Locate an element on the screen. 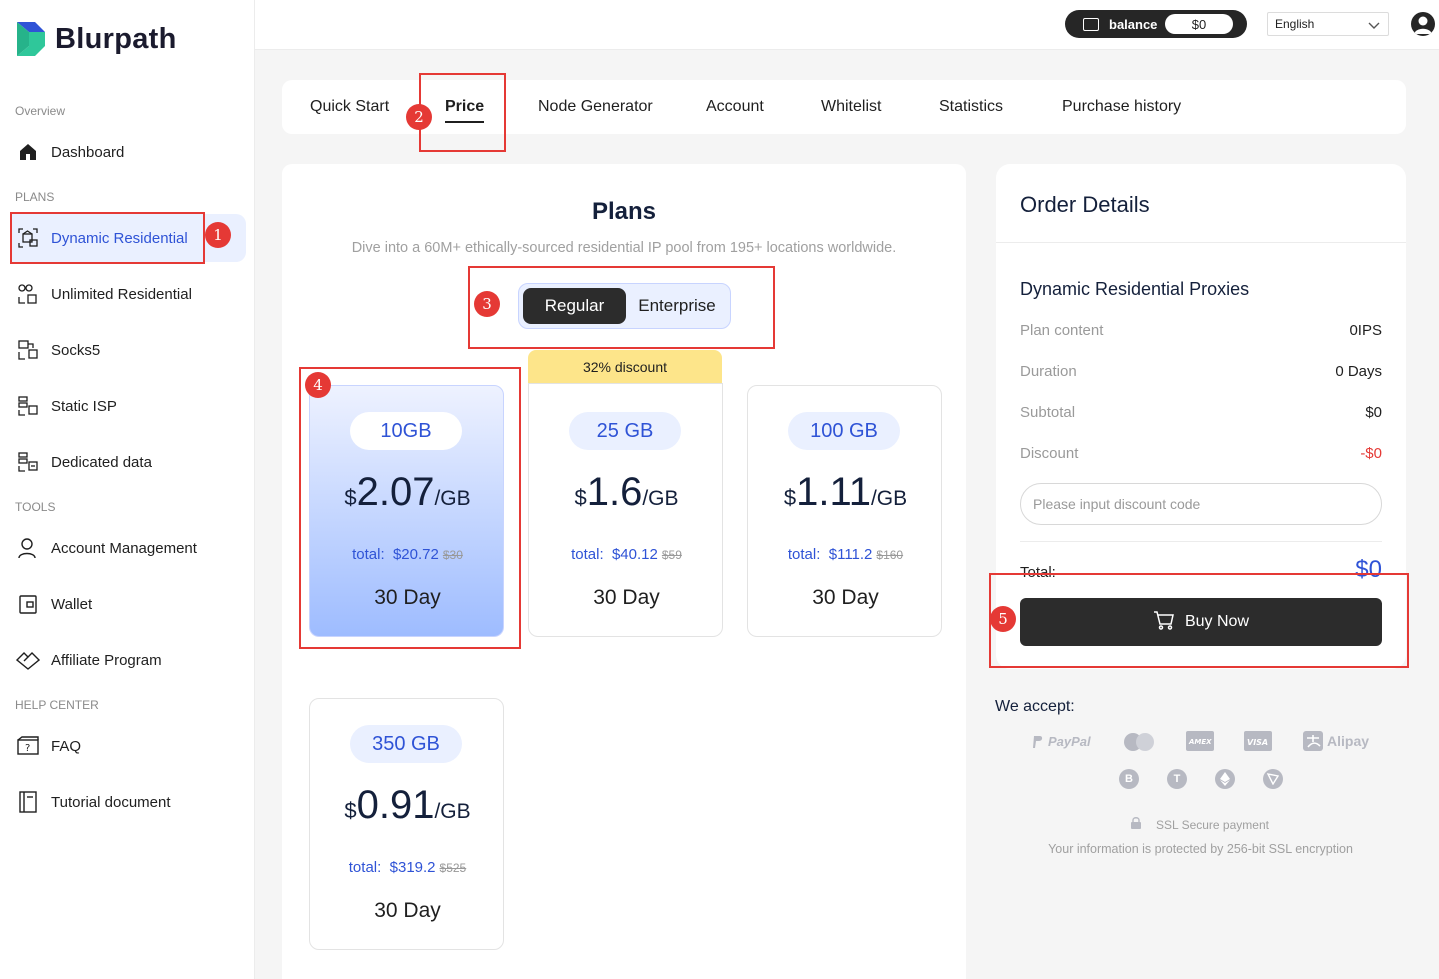  plan-size: 25 GB is located at coordinates (625, 431).